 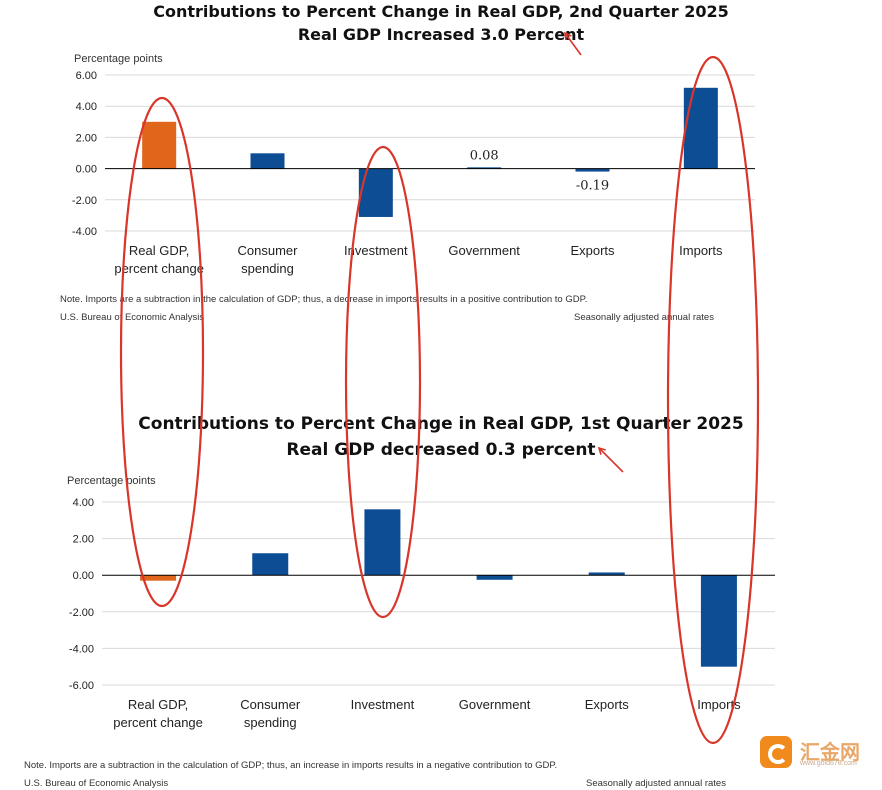 I want to click on chart1-ytick-label: 0.00, so click(x=86, y=170).